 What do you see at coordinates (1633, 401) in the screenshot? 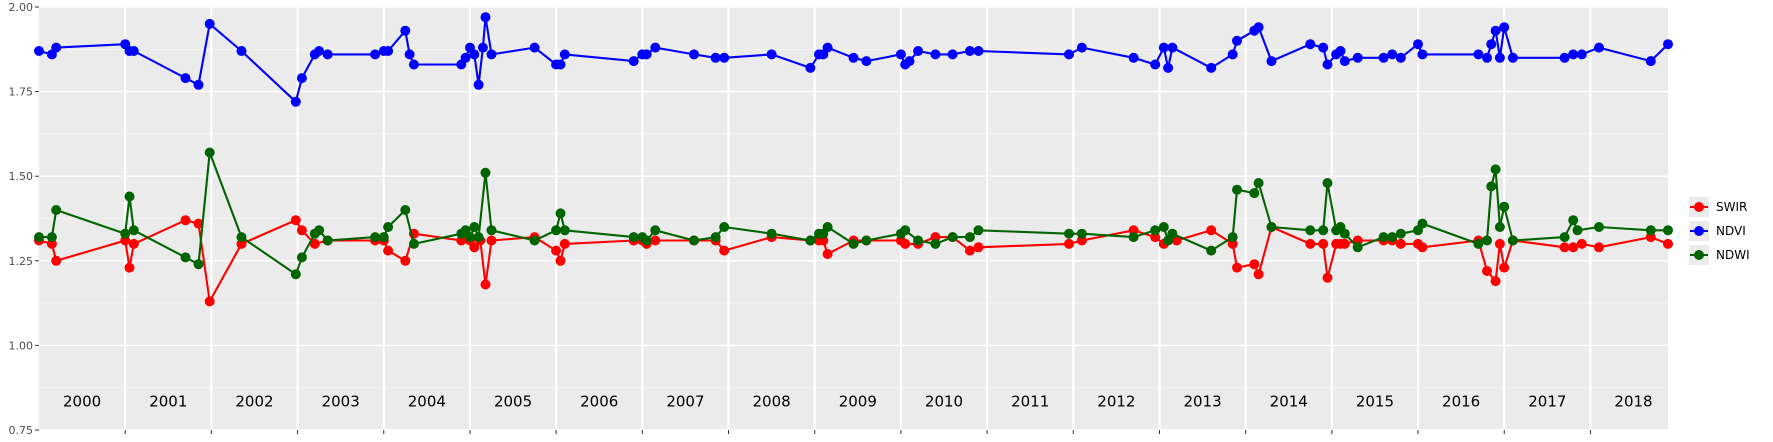
I see `year-label: 2018` at bounding box center [1633, 401].